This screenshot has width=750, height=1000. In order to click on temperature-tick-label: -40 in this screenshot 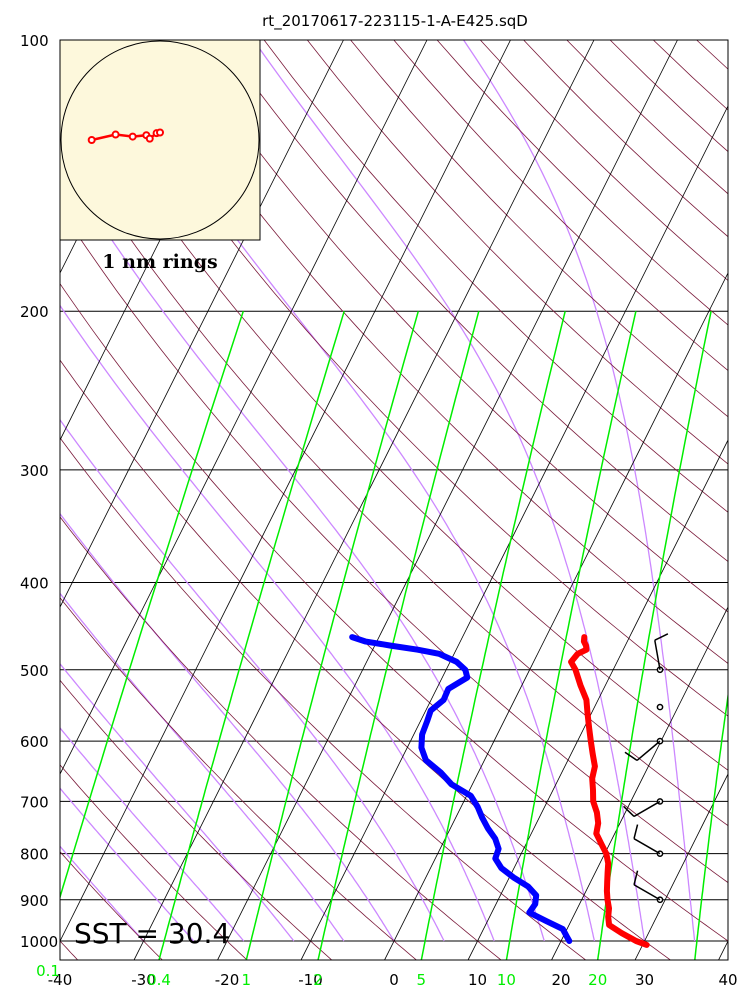, I will do `click(60, 980)`.